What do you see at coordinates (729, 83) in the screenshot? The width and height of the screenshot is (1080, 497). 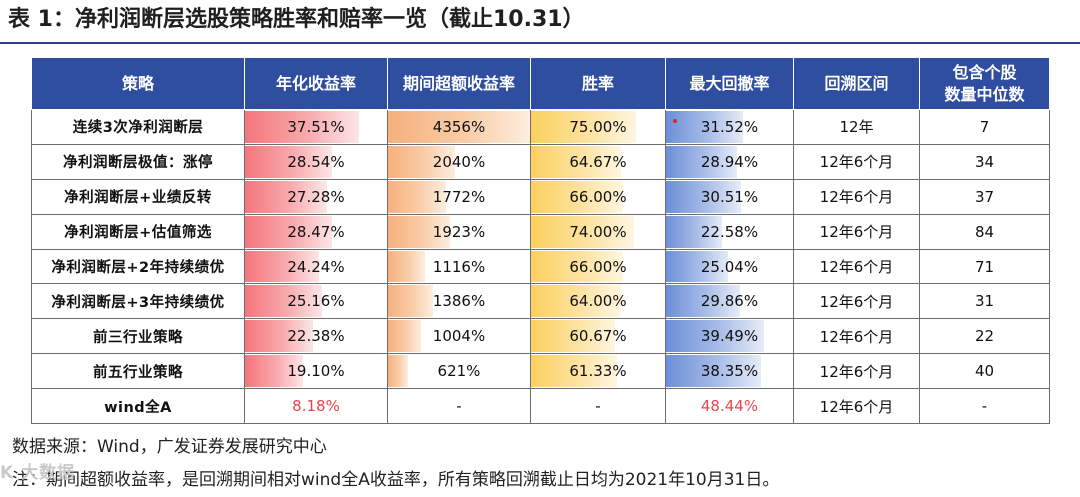 I see `header-max-drawdown: 最大回撤率` at bounding box center [729, 83].